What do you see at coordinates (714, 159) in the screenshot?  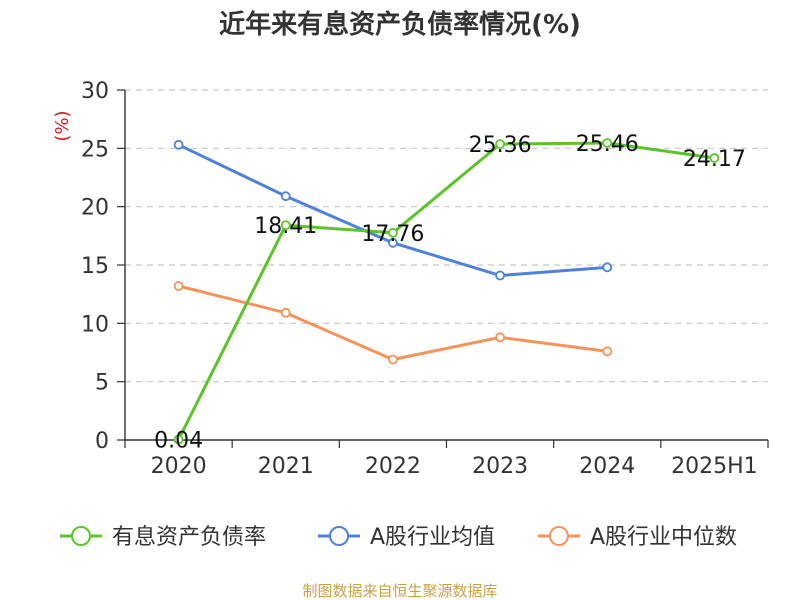 I see `data-label: 24.17` at bounding box center [714, 159].